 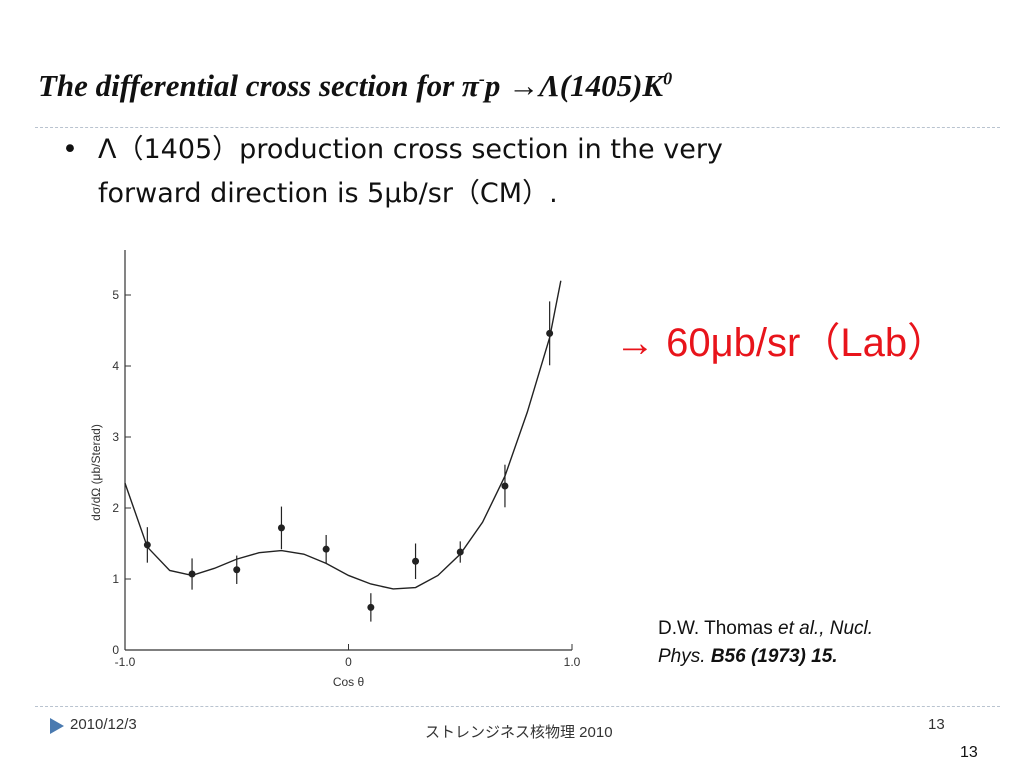 I want to click on cite-text: D.W. Thomas, so click(x=718, y=628).